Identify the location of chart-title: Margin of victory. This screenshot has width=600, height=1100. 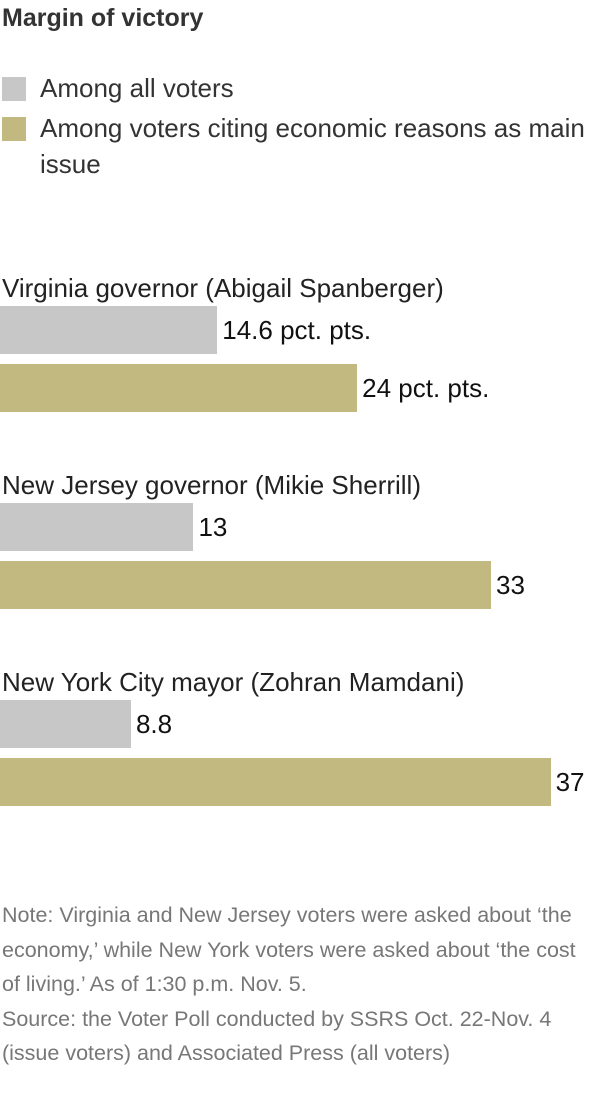
(103, 18).